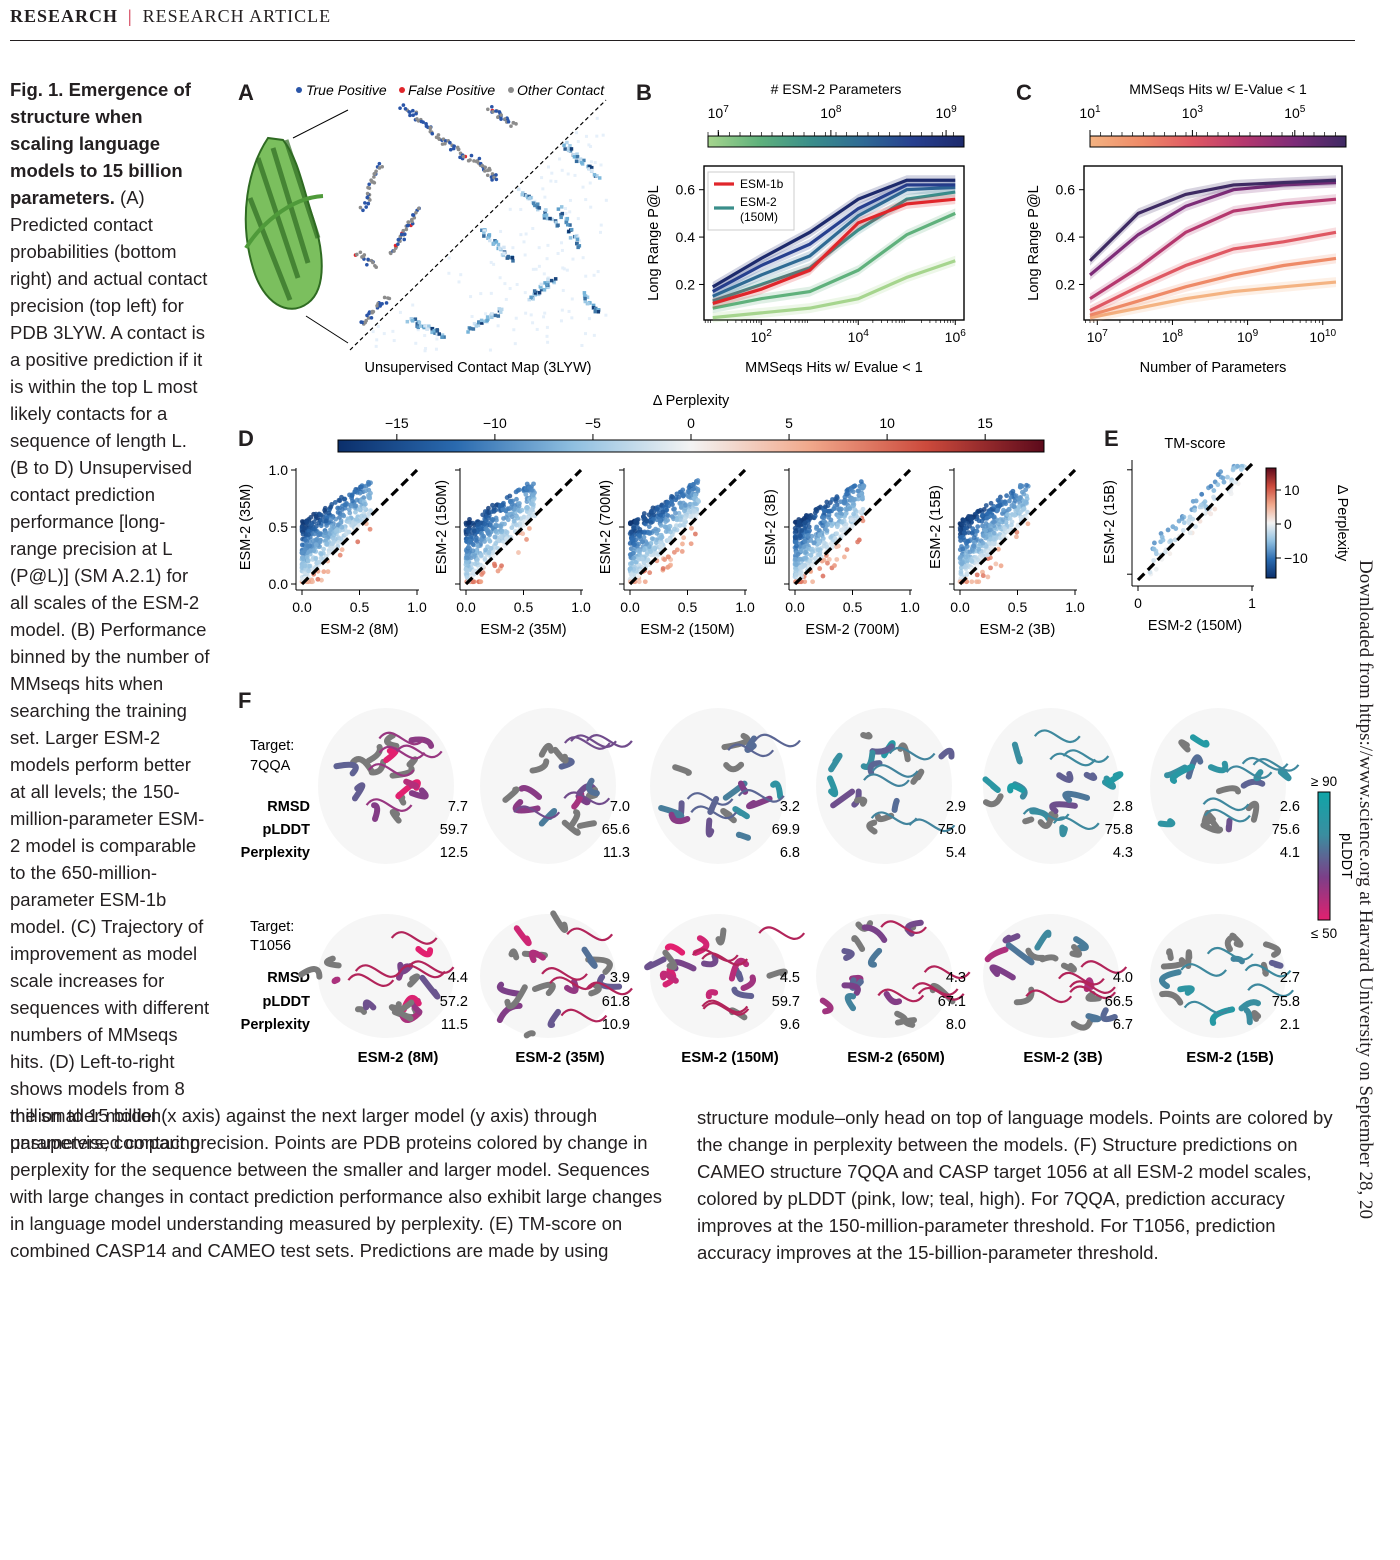 This screenshot has height=1560, width=1400. Describe the element at coordinates (853, 607) in the screenshot. I see `x-tick-label: 0.5` at that location.